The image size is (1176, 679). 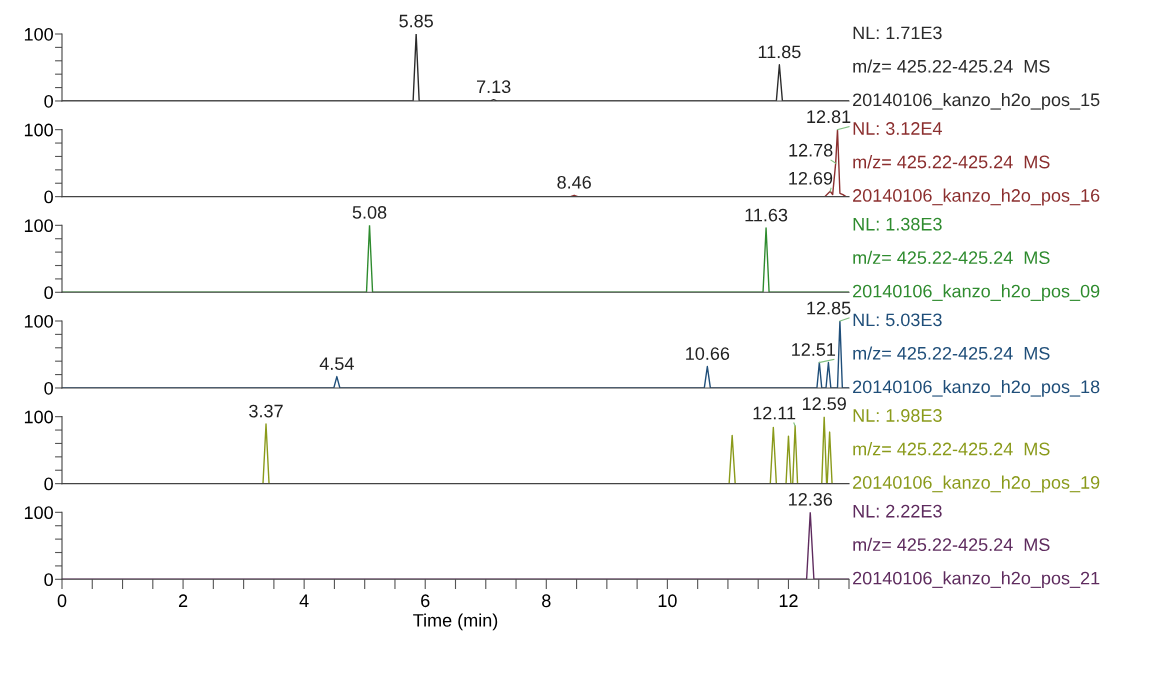 I want to click on text: NL: 2.22E3, so click(x=897, y=511).